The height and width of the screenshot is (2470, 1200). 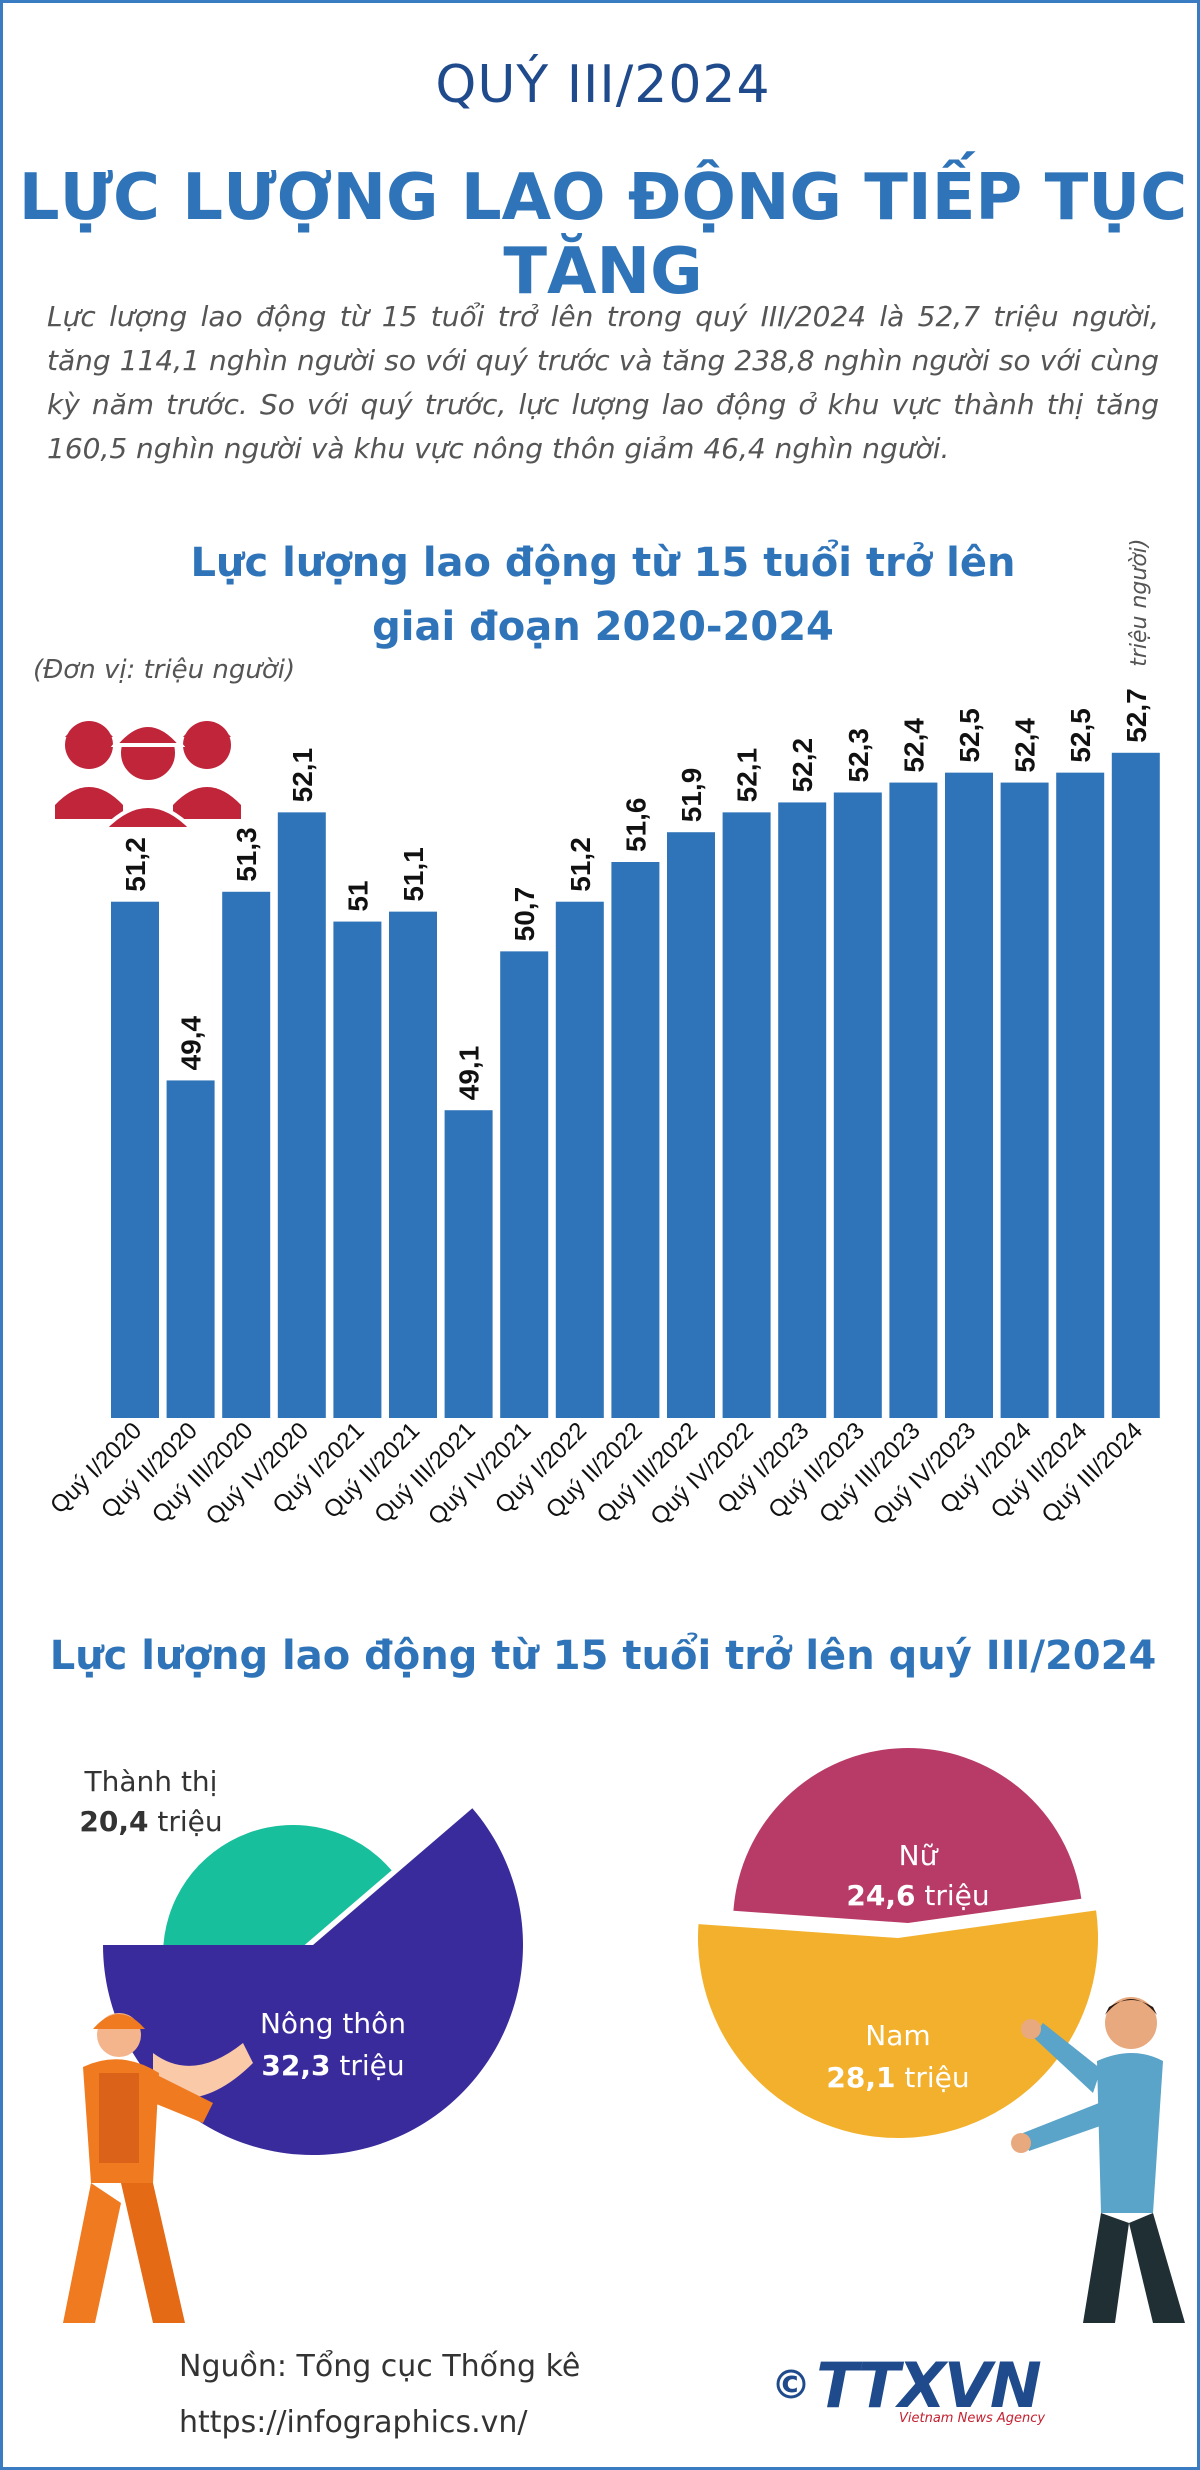 What do you see at coordinates (277, 1890) in the screenshot?
I see `pie-slice-urban` at bounding box center [277, 1890].